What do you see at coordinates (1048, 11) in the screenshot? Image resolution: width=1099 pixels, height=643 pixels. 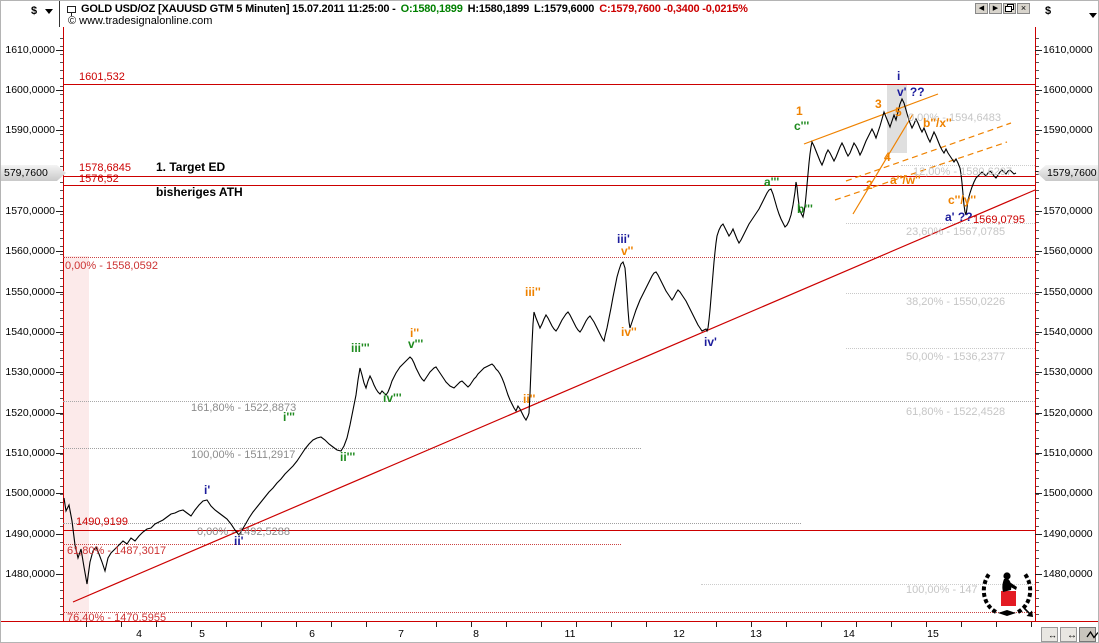 I see `right-scale-dropdown: $` at bounding box center [1048, 11].